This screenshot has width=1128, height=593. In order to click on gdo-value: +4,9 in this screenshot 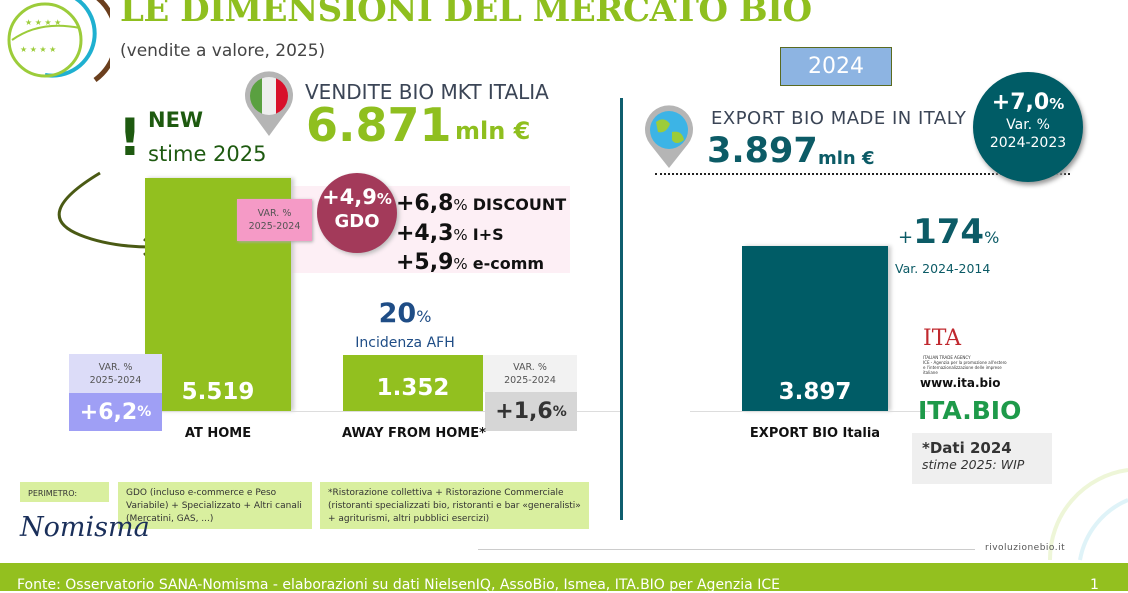, I will do `click(349, 197)`.